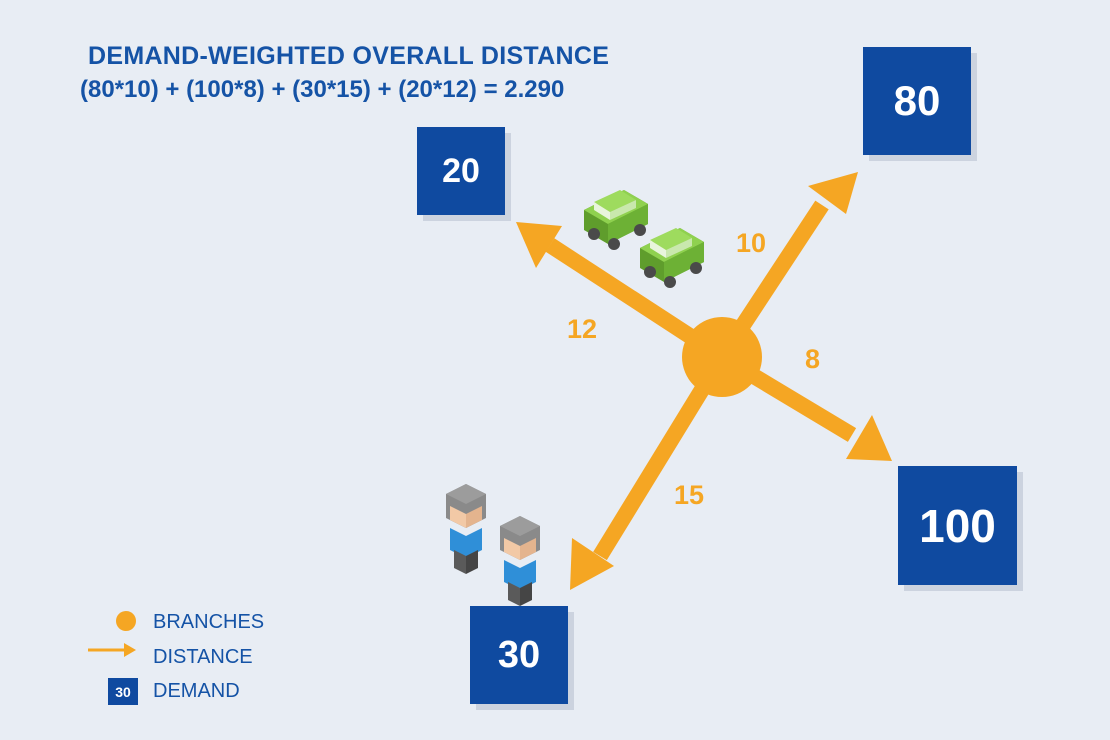 The image size is (1110, 740). Describe the element at coordinates (722, 357) in the screenshot. I see `branch-circle-icon` at that location.